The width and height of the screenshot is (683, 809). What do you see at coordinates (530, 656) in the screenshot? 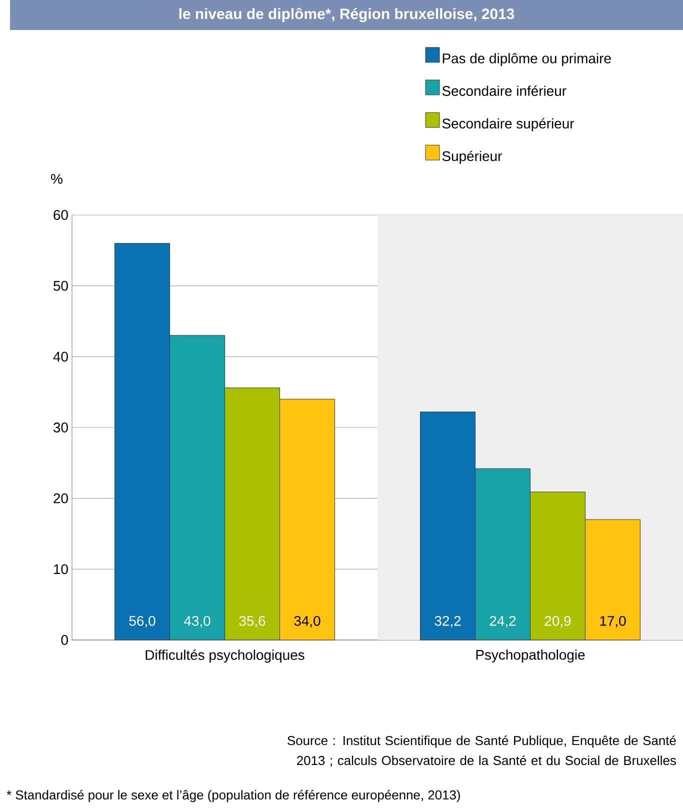
I see `x-tick-label: Psychopathologie` at bounding box center [530, 656].